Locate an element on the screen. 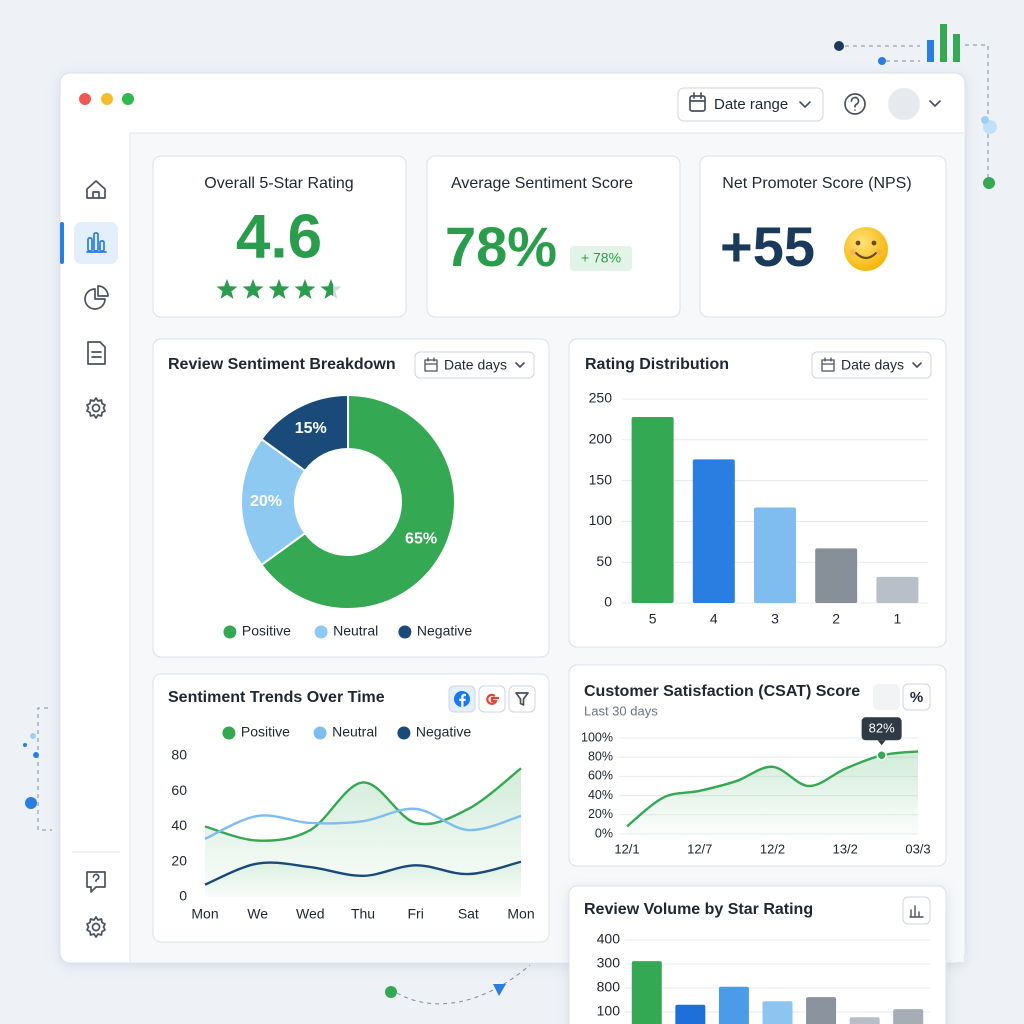 The height and width of the screenshot is (1024, 1024). nav-documents is located at coordinates (96, 353).